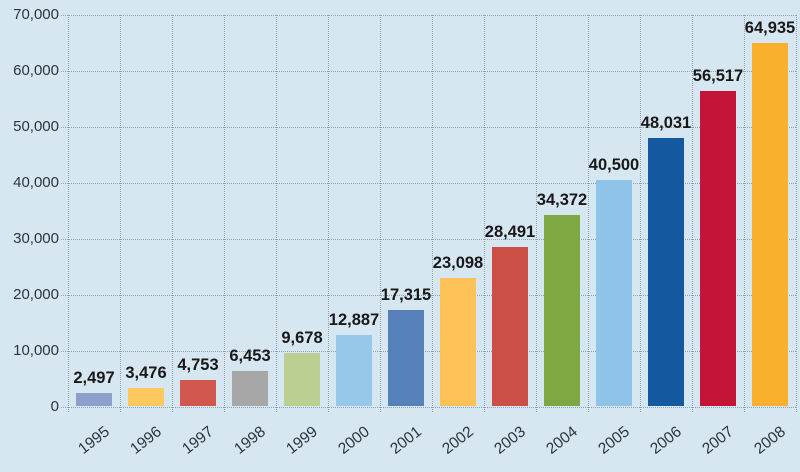 The image size is (800, 472). I want to click on bar-2003, so click(510, 326).